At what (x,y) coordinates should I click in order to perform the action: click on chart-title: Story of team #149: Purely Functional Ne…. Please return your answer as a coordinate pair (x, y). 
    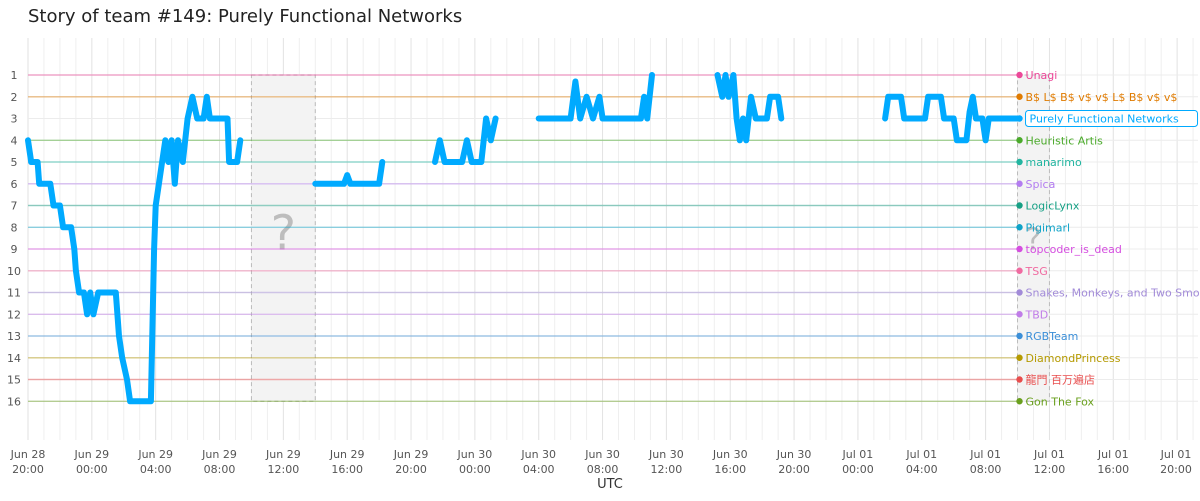
    Looking at the image, I should click on (245, 16).